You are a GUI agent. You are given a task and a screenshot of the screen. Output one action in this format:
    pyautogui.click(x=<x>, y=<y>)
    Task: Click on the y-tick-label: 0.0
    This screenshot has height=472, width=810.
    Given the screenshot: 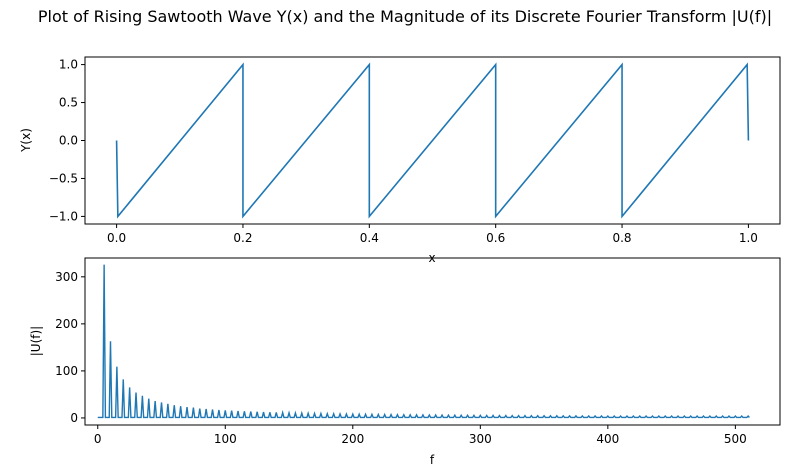 What is the action you would take?
    pyautogui.click(x=68, y=141)
    